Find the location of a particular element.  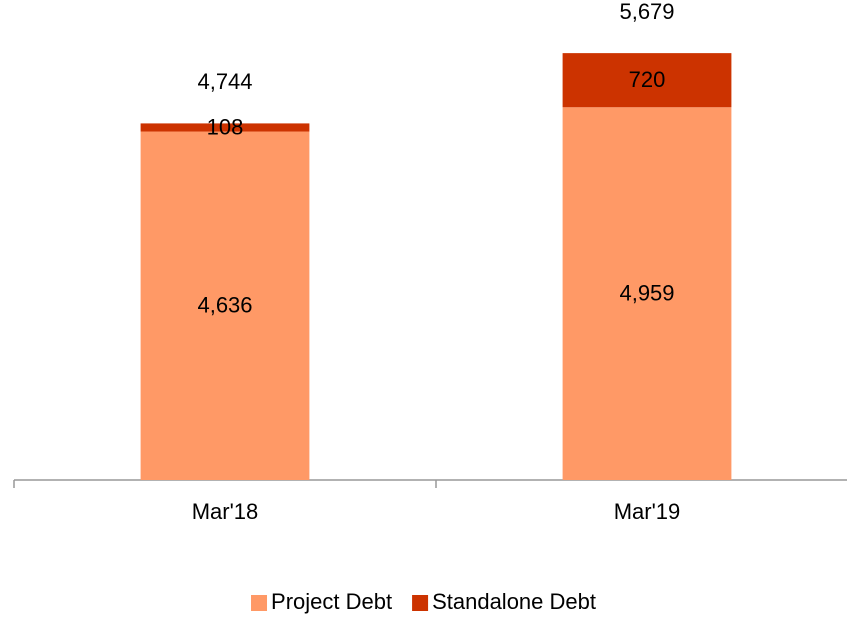

x-tick-label: Mar'18 is located at coordinates (225, 511).